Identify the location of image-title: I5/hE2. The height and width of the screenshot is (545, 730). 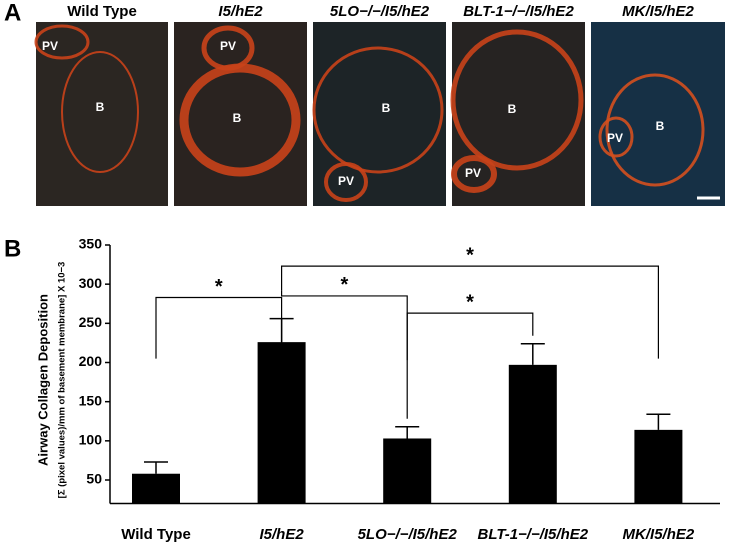
(240, 11).